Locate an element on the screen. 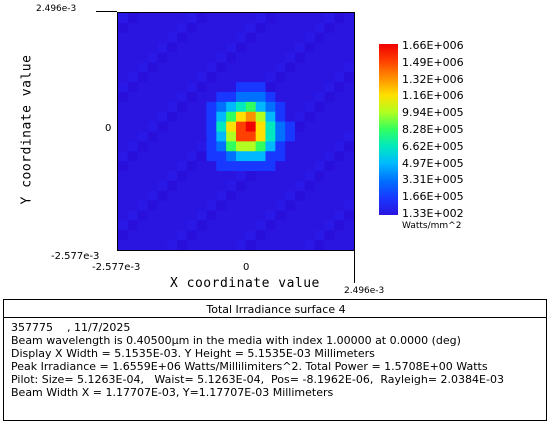 Image resolution: width=550 pixels, height=421 pixels. colorbar is located at coordinates (388, 129).